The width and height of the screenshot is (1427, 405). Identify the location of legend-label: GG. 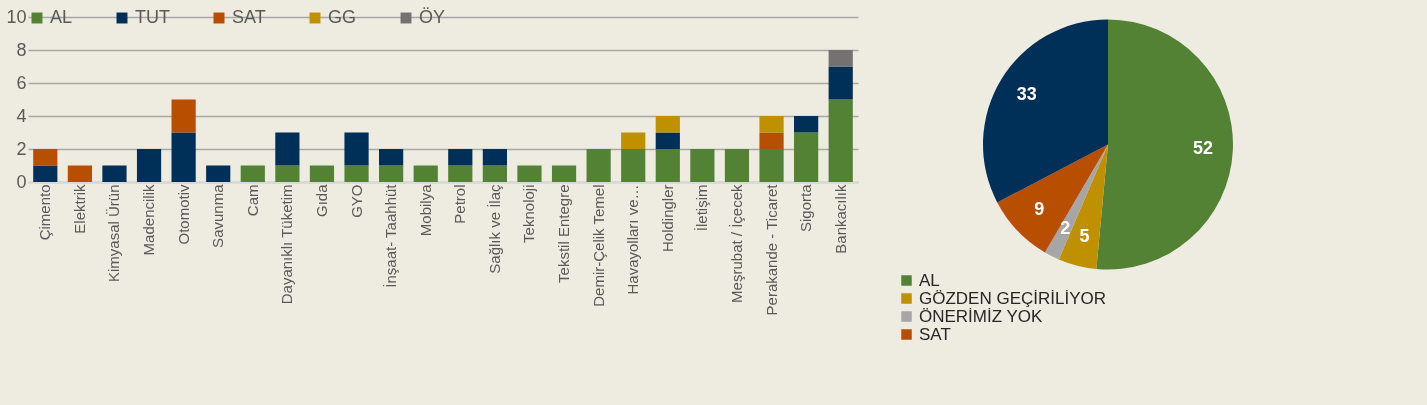
(342, 17).